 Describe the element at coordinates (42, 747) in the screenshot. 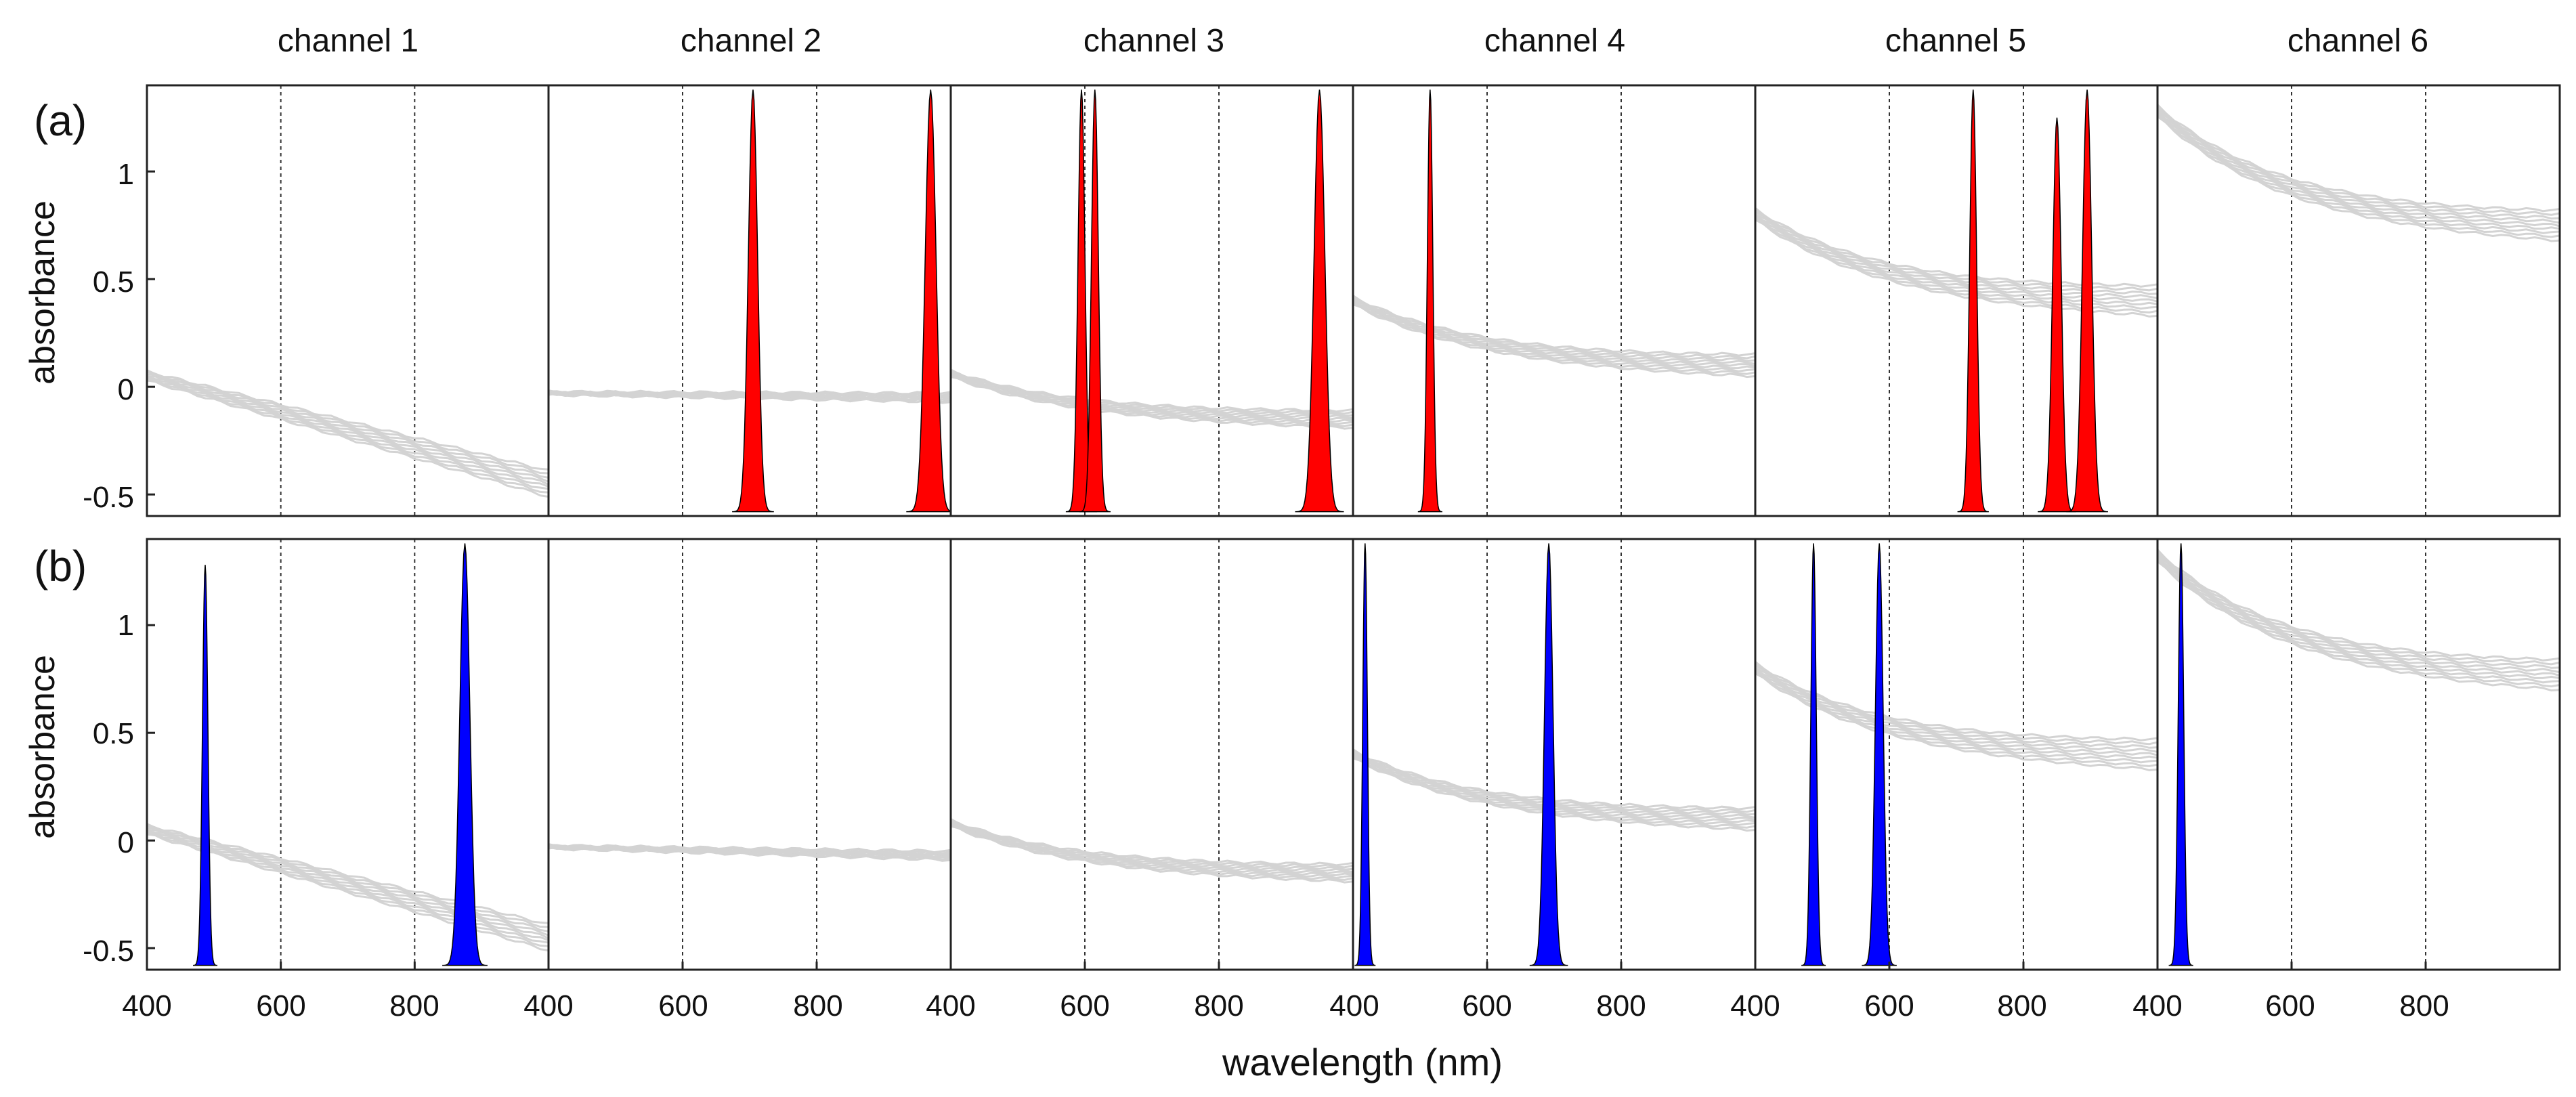

I see `y-axis-label-b: absorbance` at that location.